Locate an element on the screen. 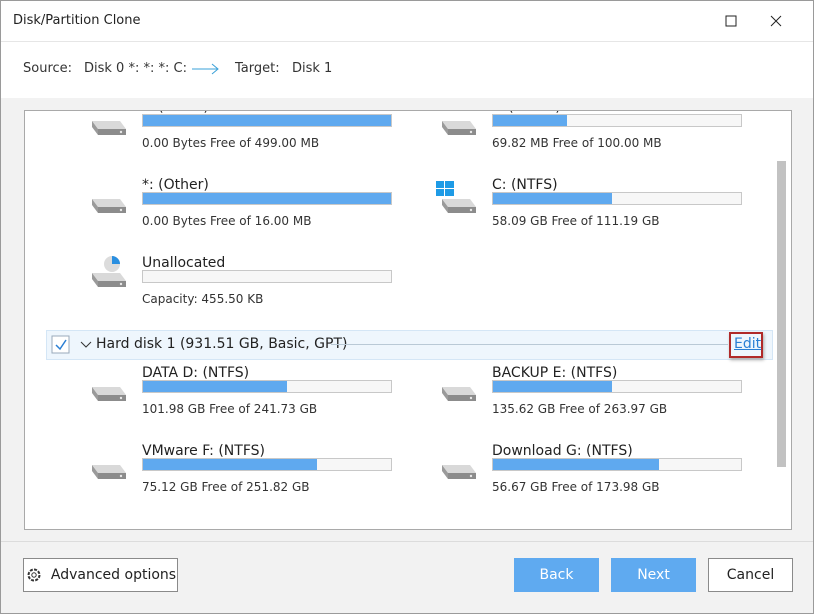 The width and height of the screenshot is (814, 614). source: Disk 0 *: *: *: C: is located at coordinates (135, 68).